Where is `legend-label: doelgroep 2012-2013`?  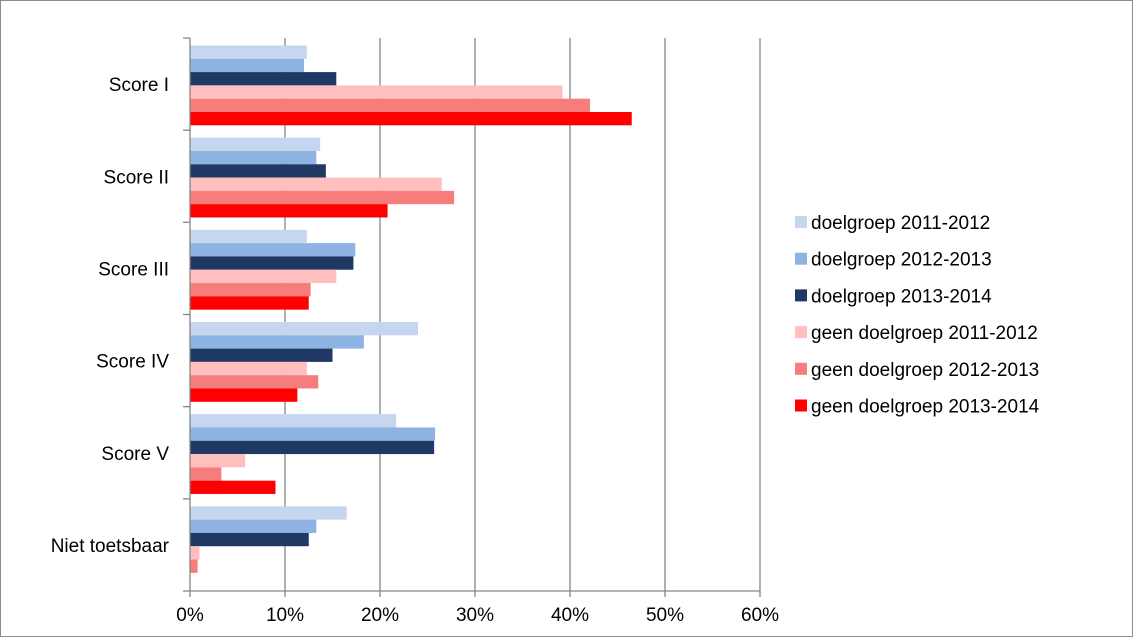
legend-label: doelgroep 2012-2013 is located at coordinates (901, 260).